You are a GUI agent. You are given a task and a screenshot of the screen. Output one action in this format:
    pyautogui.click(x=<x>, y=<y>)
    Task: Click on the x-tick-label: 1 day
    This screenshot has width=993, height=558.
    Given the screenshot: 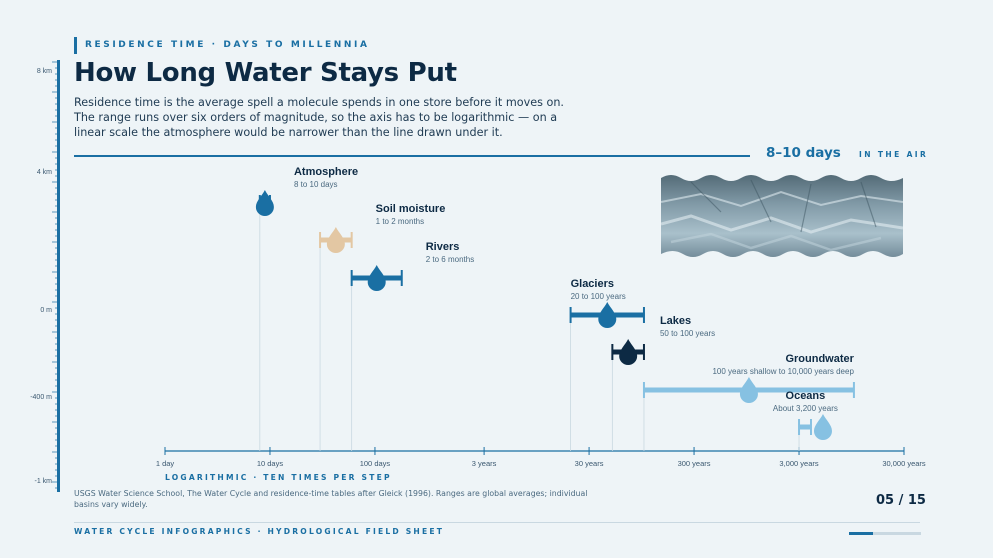 What is the action you would take?
    pyautogui.click(x=165, y=463)
    